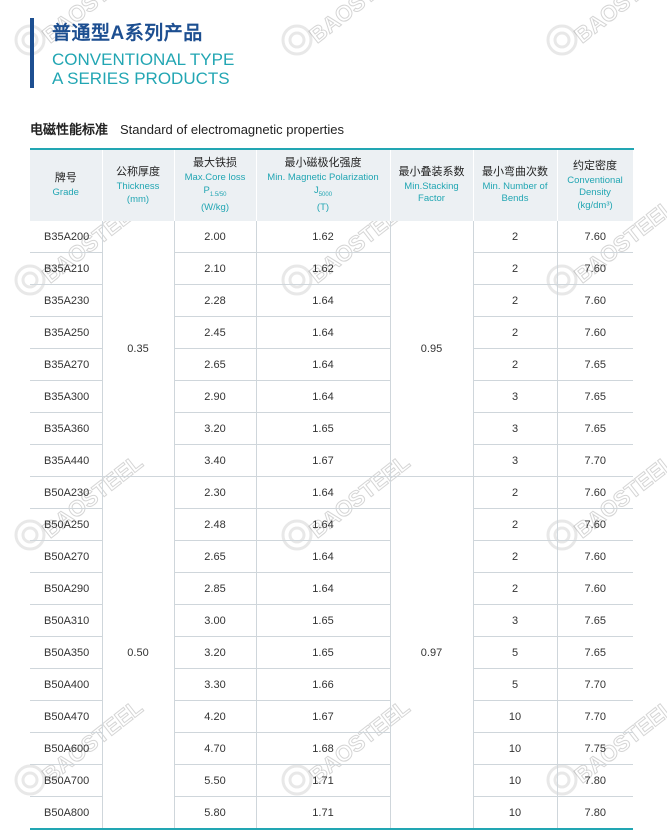 This screenshot has width=667, height=836. What do you see at coordinates (322, 748) in the screenshot?
I see `cell-polarization: 1.68` at bounding box center [322, 748].